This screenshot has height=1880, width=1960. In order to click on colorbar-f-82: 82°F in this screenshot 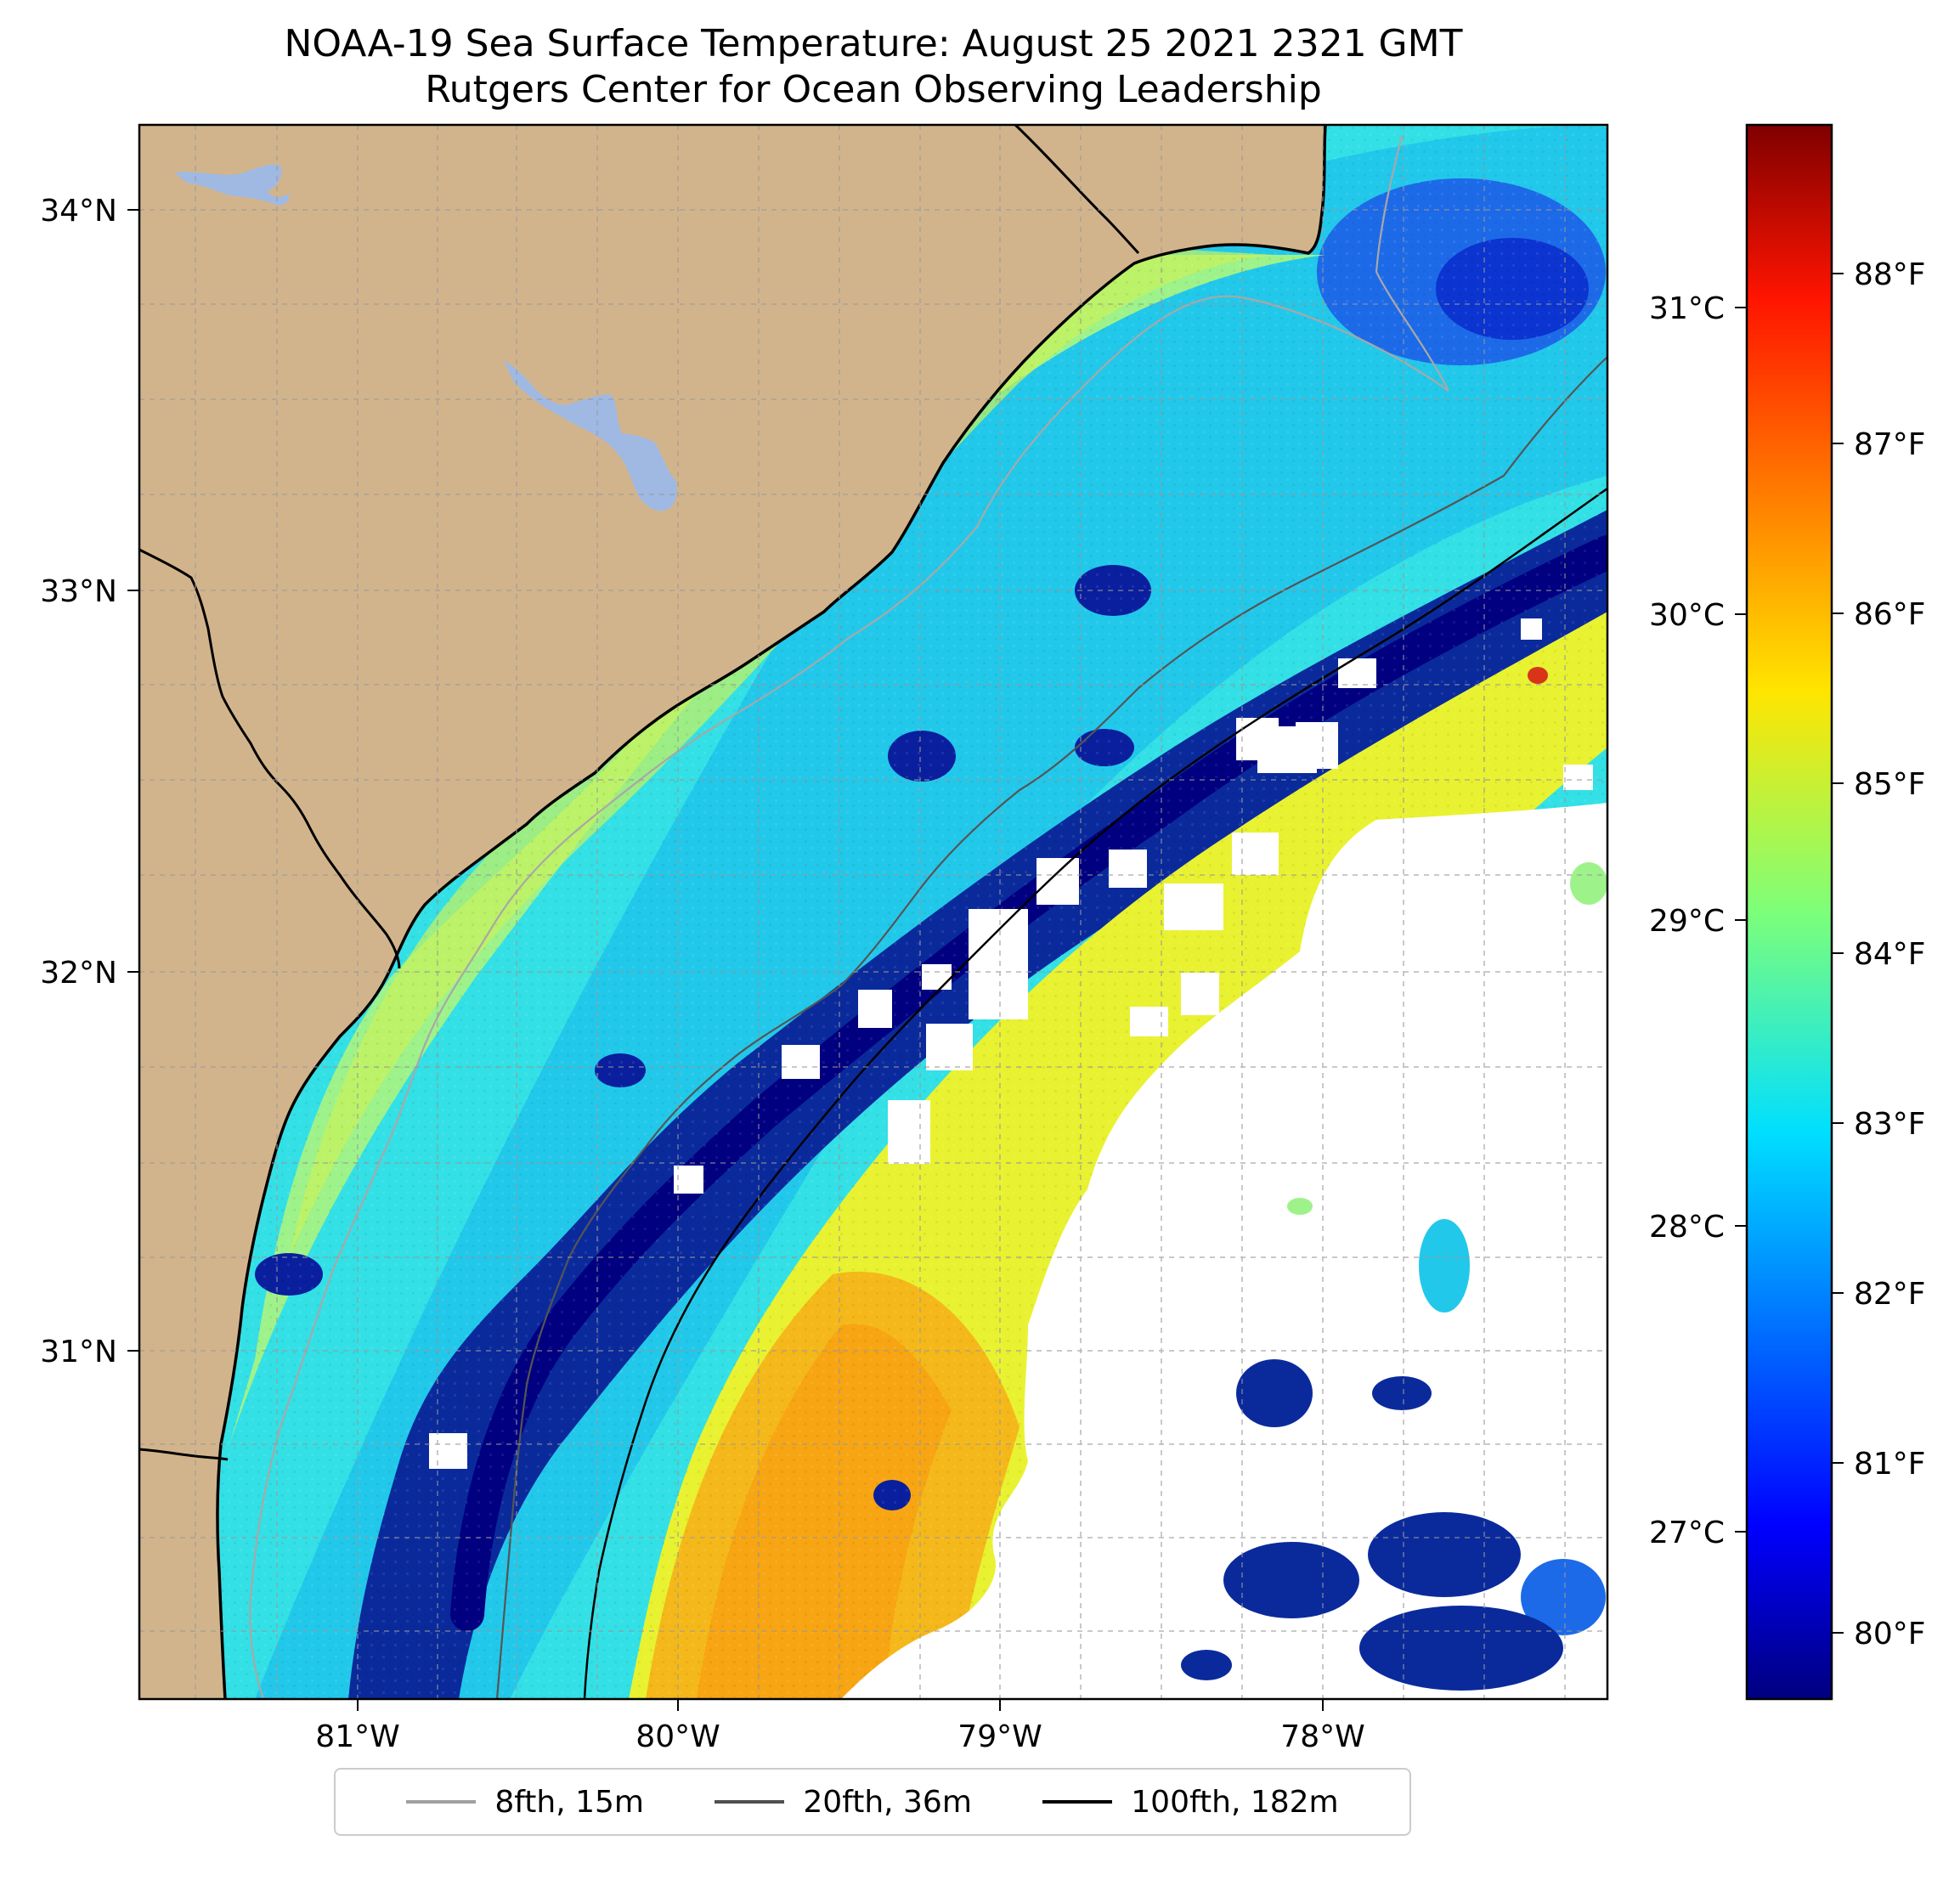, I will do `click(1890, 1295)`.